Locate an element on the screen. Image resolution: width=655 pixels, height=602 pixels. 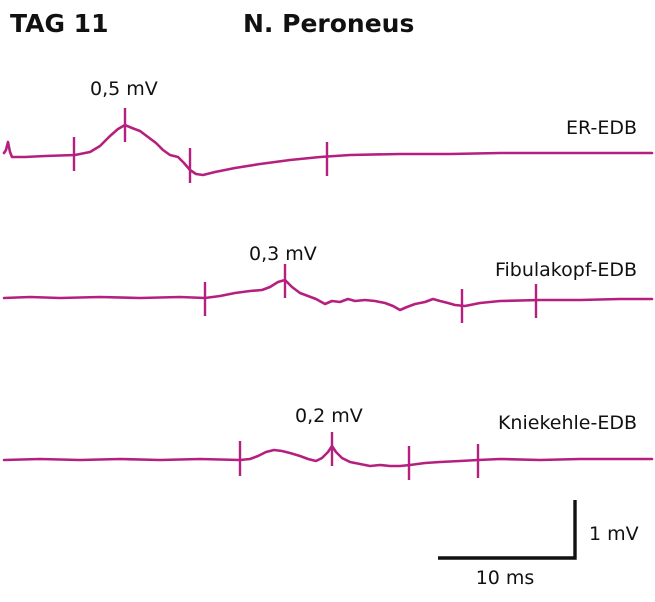
trace-group-fibulakopf-edb: 0,3 mV Fibulakopf-EDB is located at coordinates (328, 283).